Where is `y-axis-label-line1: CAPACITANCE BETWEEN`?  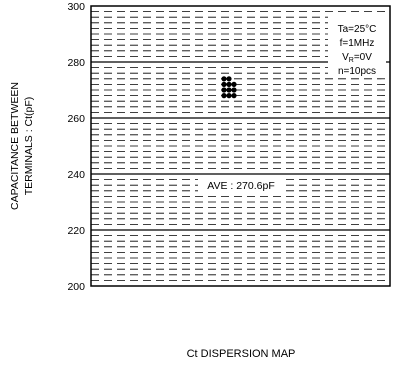 y-axis-label-line1: CAPACITANCE BETWEEN is located at coordinates (15, 146).